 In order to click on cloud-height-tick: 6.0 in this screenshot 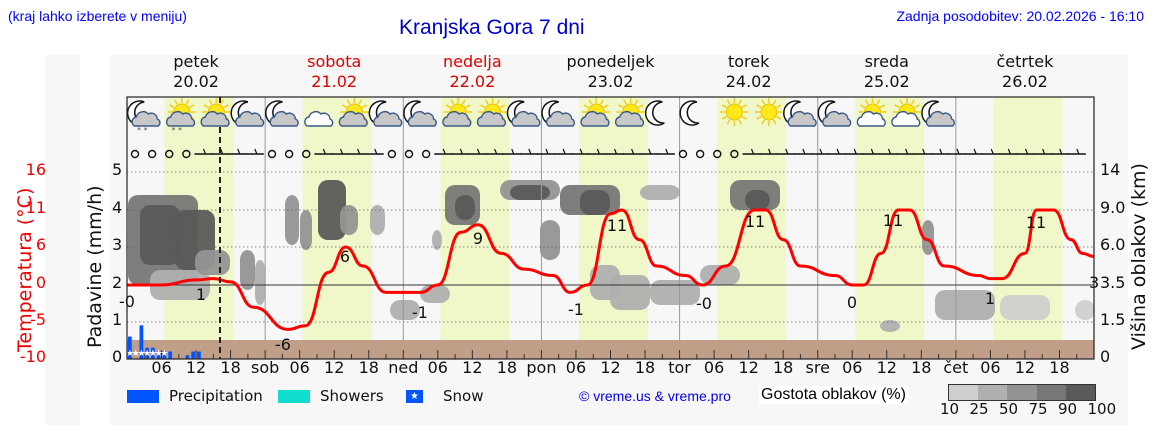, I will do `click(1113, 244)`.